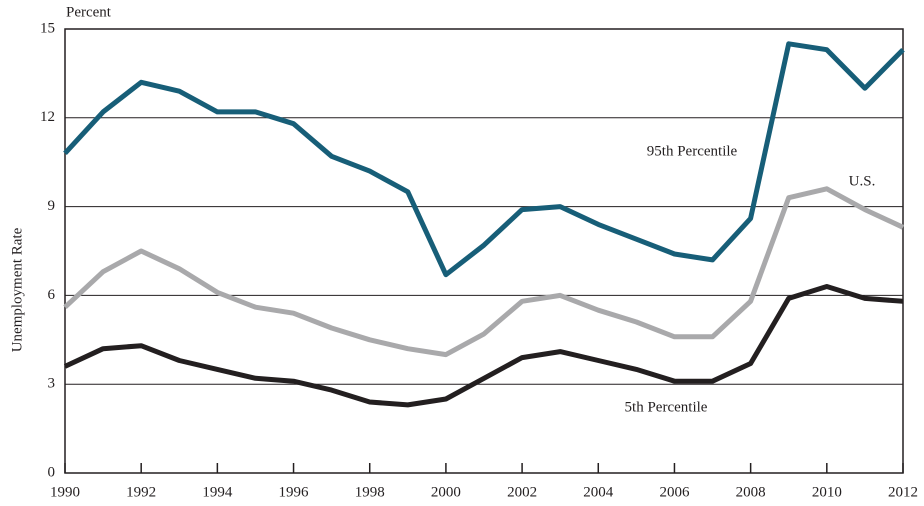 Image resolution: width=924 pixels, height=506 pixels. I want to click on x-tick-label: 1996, so click(294, 492).